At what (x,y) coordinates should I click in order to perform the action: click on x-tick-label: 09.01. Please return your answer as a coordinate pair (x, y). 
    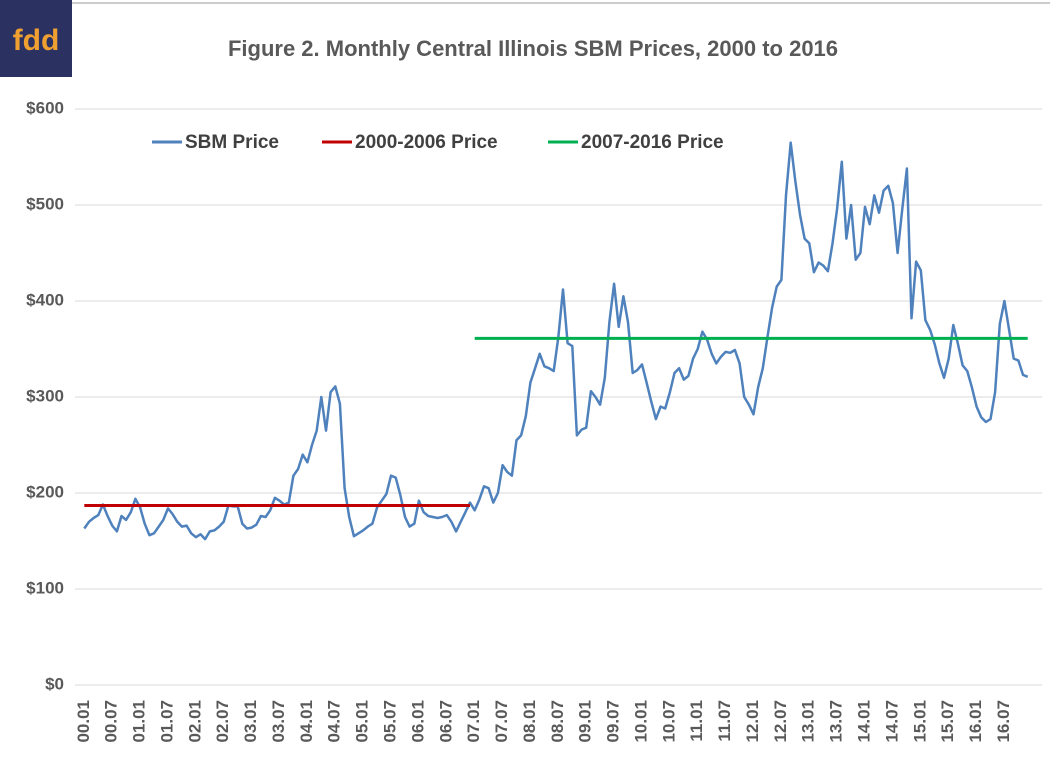
    Looking at the image, I should click on (585, 721).